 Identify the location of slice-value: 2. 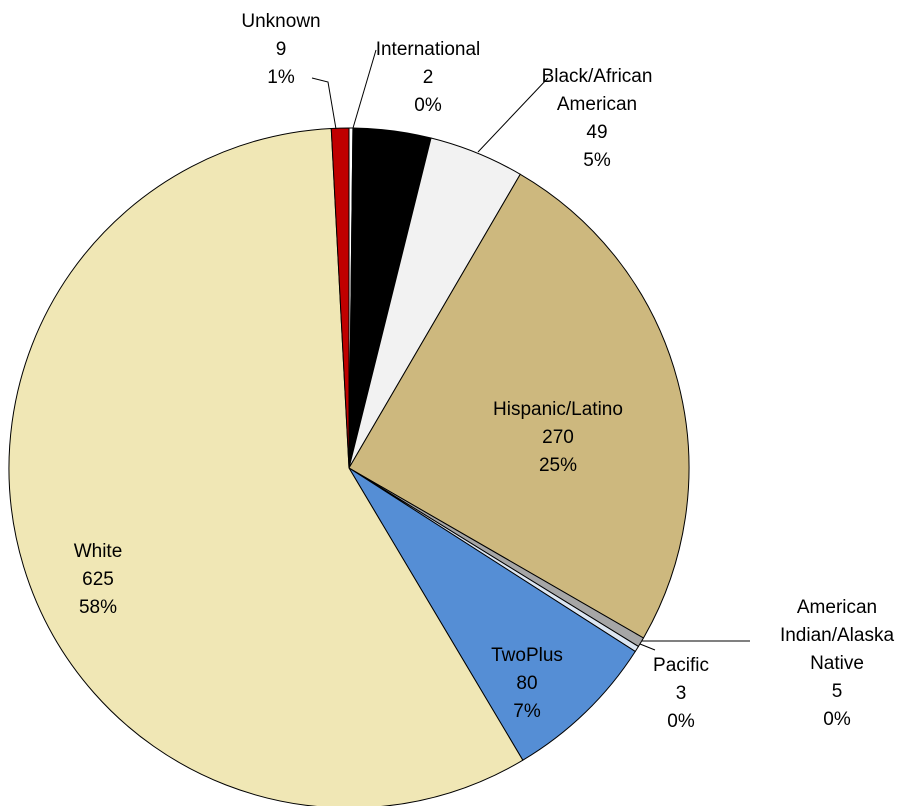
(428, 77).